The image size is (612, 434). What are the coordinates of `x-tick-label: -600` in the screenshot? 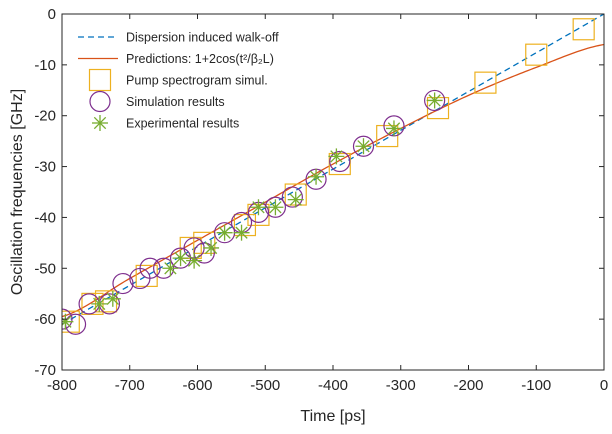 It's located at (197, 385).